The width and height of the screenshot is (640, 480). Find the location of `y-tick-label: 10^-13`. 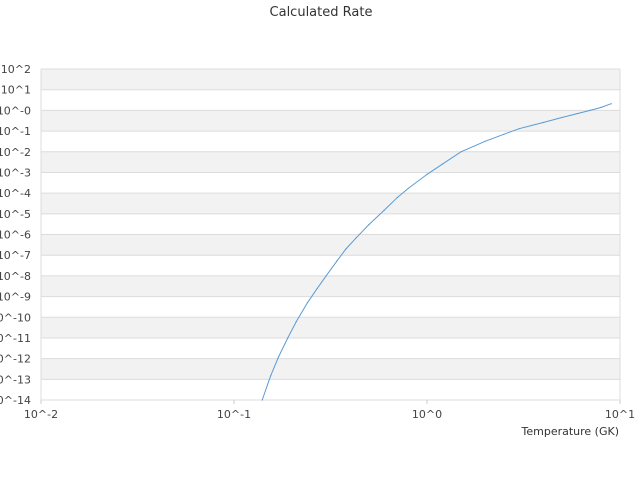

y-tick-label: 10^-13 is located at coordinates (15, 379).